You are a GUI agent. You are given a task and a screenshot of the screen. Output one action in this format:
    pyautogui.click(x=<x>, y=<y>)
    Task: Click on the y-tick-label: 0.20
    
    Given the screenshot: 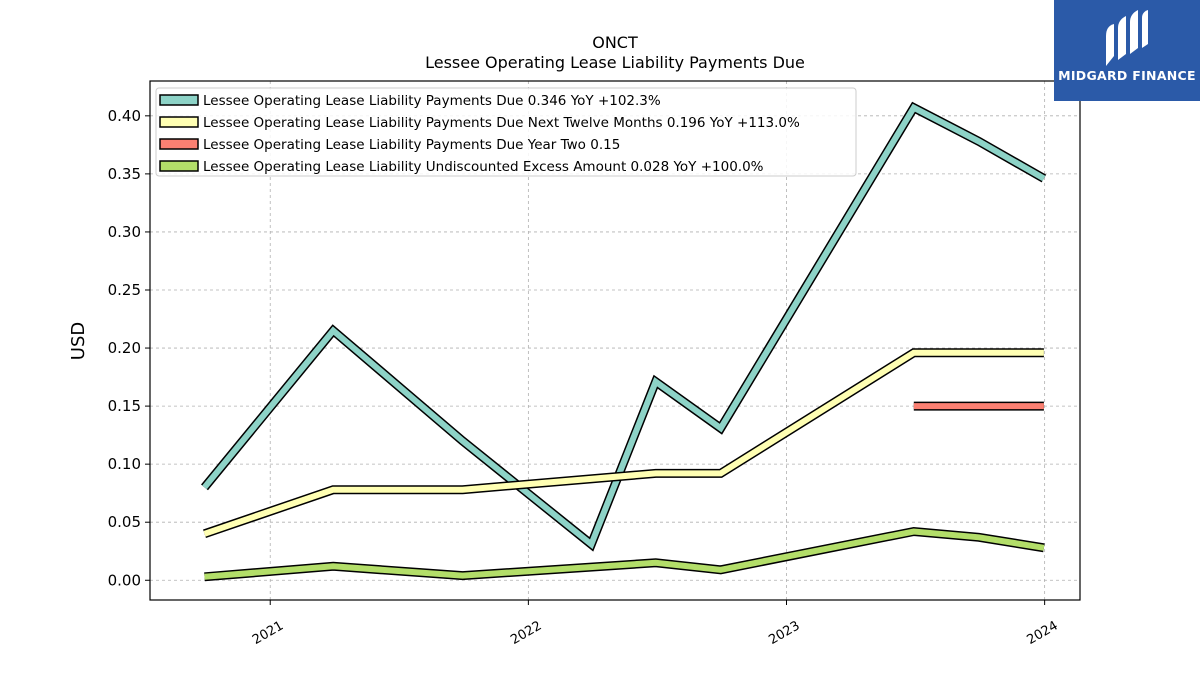 What is the action you would take?
    pyautogui.click(x=124, y=348)
    